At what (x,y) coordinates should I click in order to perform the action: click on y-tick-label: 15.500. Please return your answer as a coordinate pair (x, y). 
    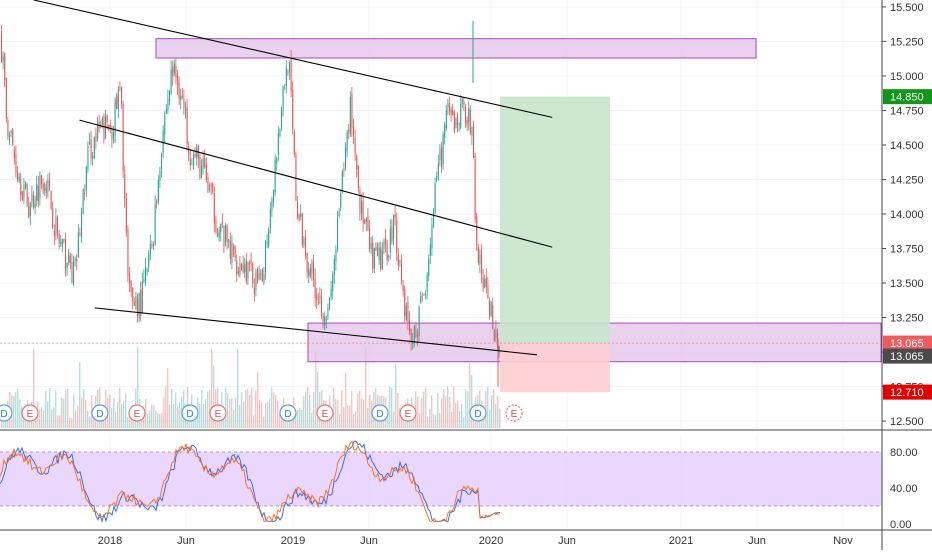
    Looking at the image, I should click on (907, 8).